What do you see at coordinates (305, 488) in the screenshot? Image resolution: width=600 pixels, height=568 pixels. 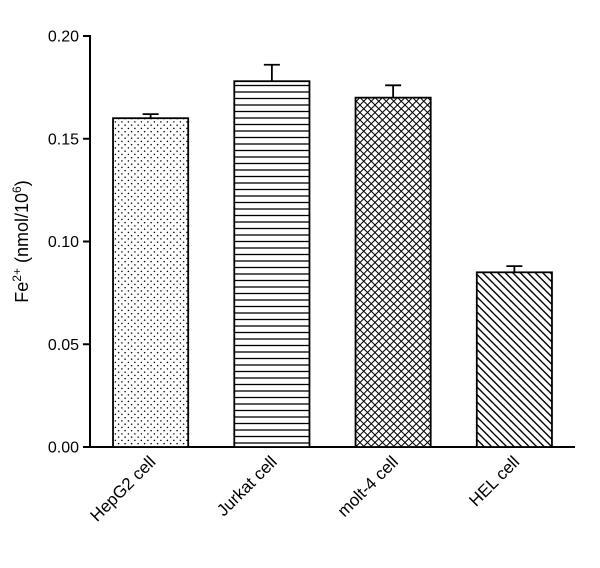 I see `x-axis-labels: HepG2 cell Jurkat cell molt-4 cell HEL cell` at bounding box center [305, 488].